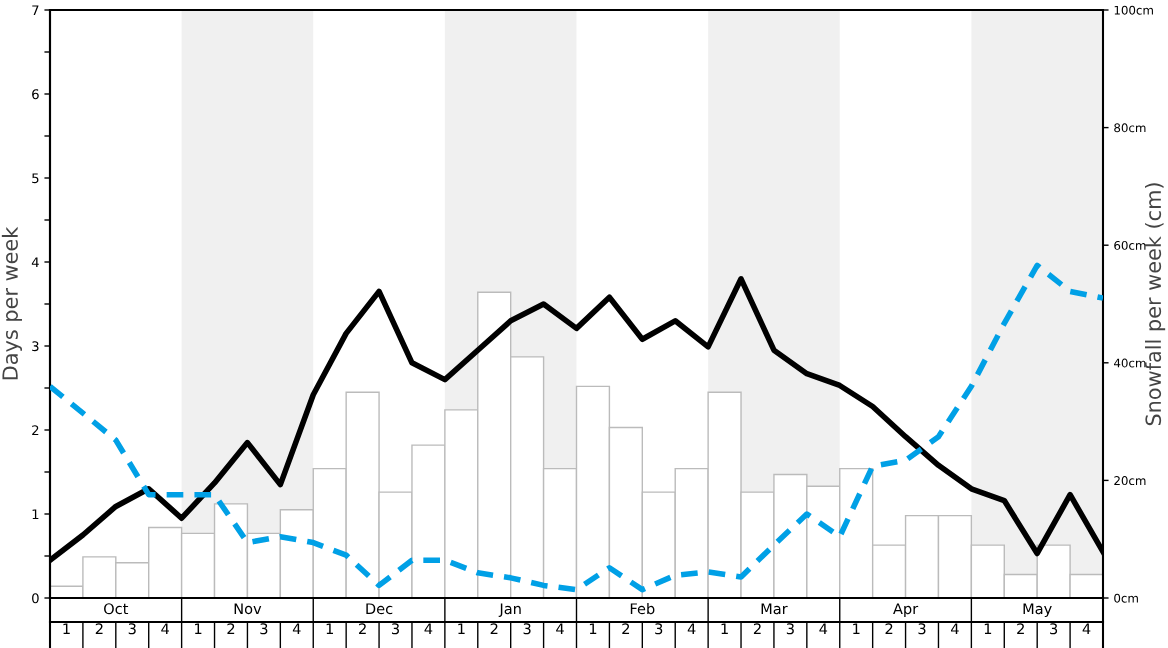 The width and height of the screenshot is (1168, 648). Describe the element at coordinates (1130, 128) in the screenshot. I see `y-tick-label: 80cm` at that location.